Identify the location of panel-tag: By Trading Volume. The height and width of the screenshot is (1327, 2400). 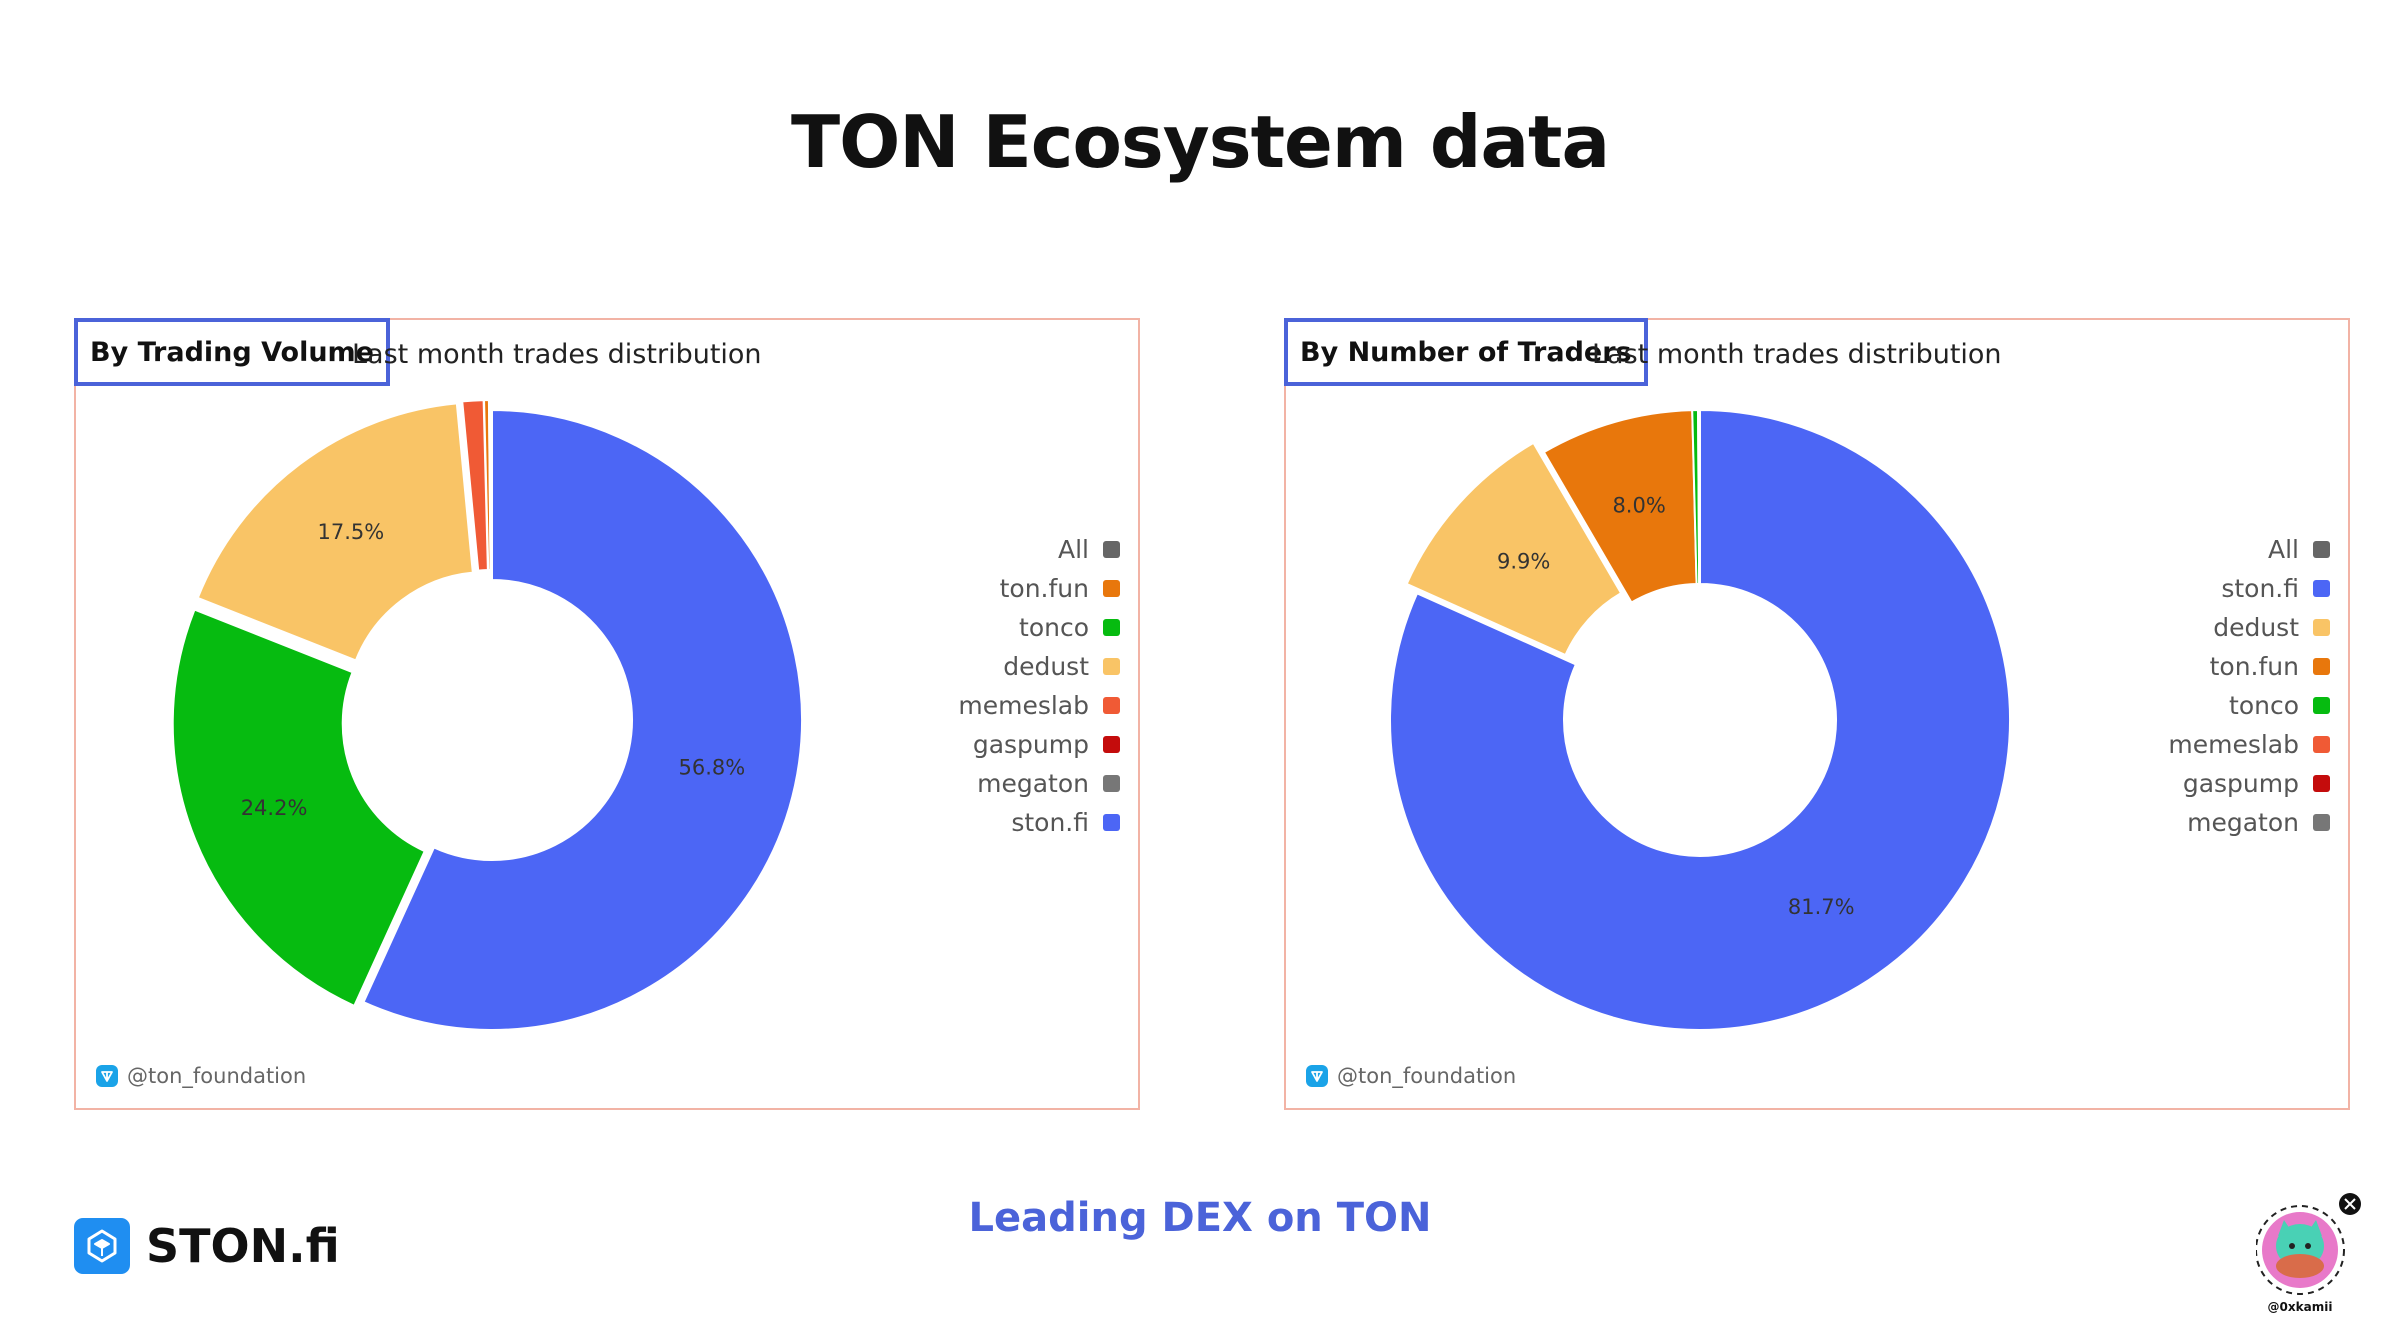
(232, 352).